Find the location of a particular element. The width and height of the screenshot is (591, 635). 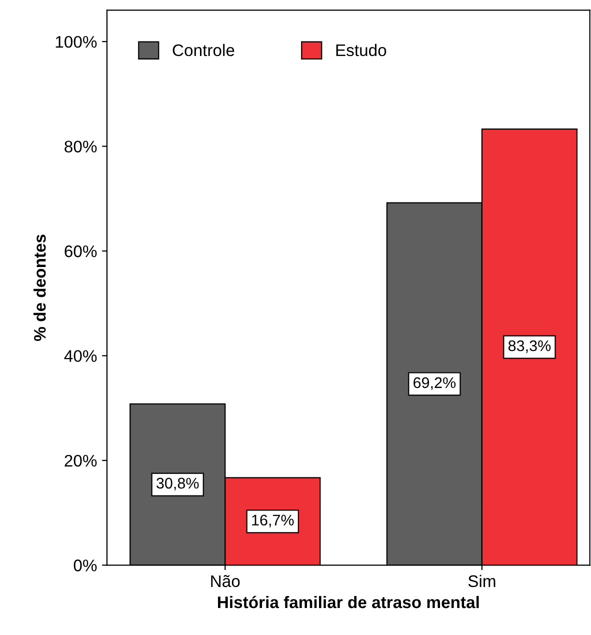

y-tick-label: 0% is located at coordinates (85, 566).